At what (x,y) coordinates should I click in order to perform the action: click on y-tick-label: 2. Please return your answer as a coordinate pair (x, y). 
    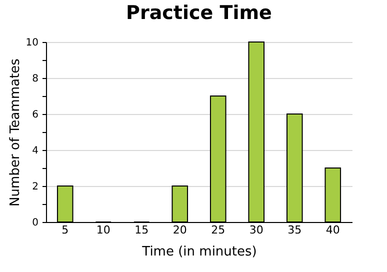
    Looking at the image, I should click on (35, 187).